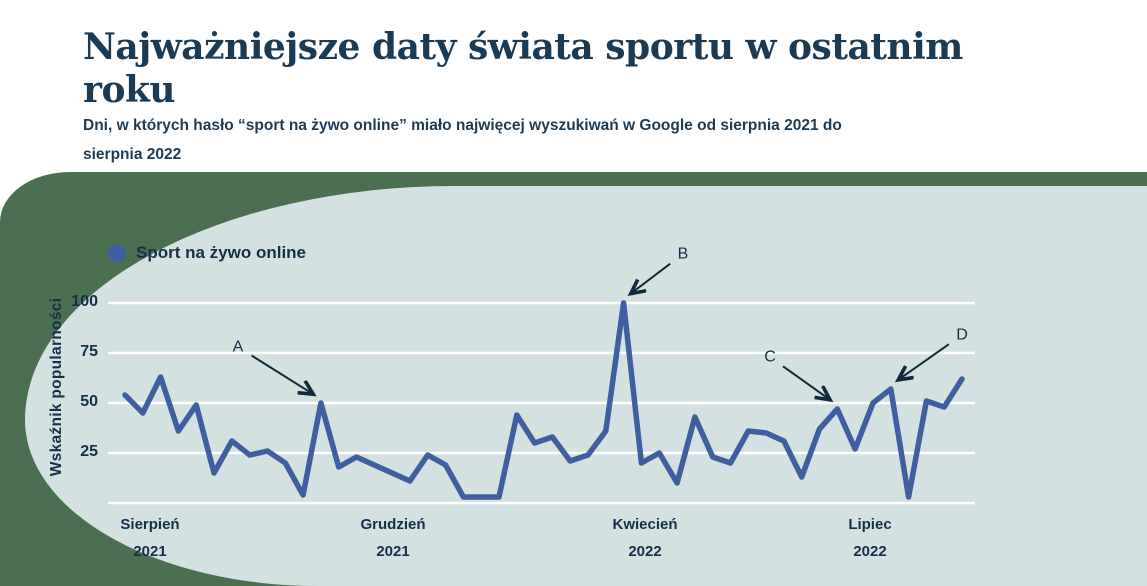  I want to click on x-tick-label-kwiecień: Kwiecień 2022, so click(645, 538).